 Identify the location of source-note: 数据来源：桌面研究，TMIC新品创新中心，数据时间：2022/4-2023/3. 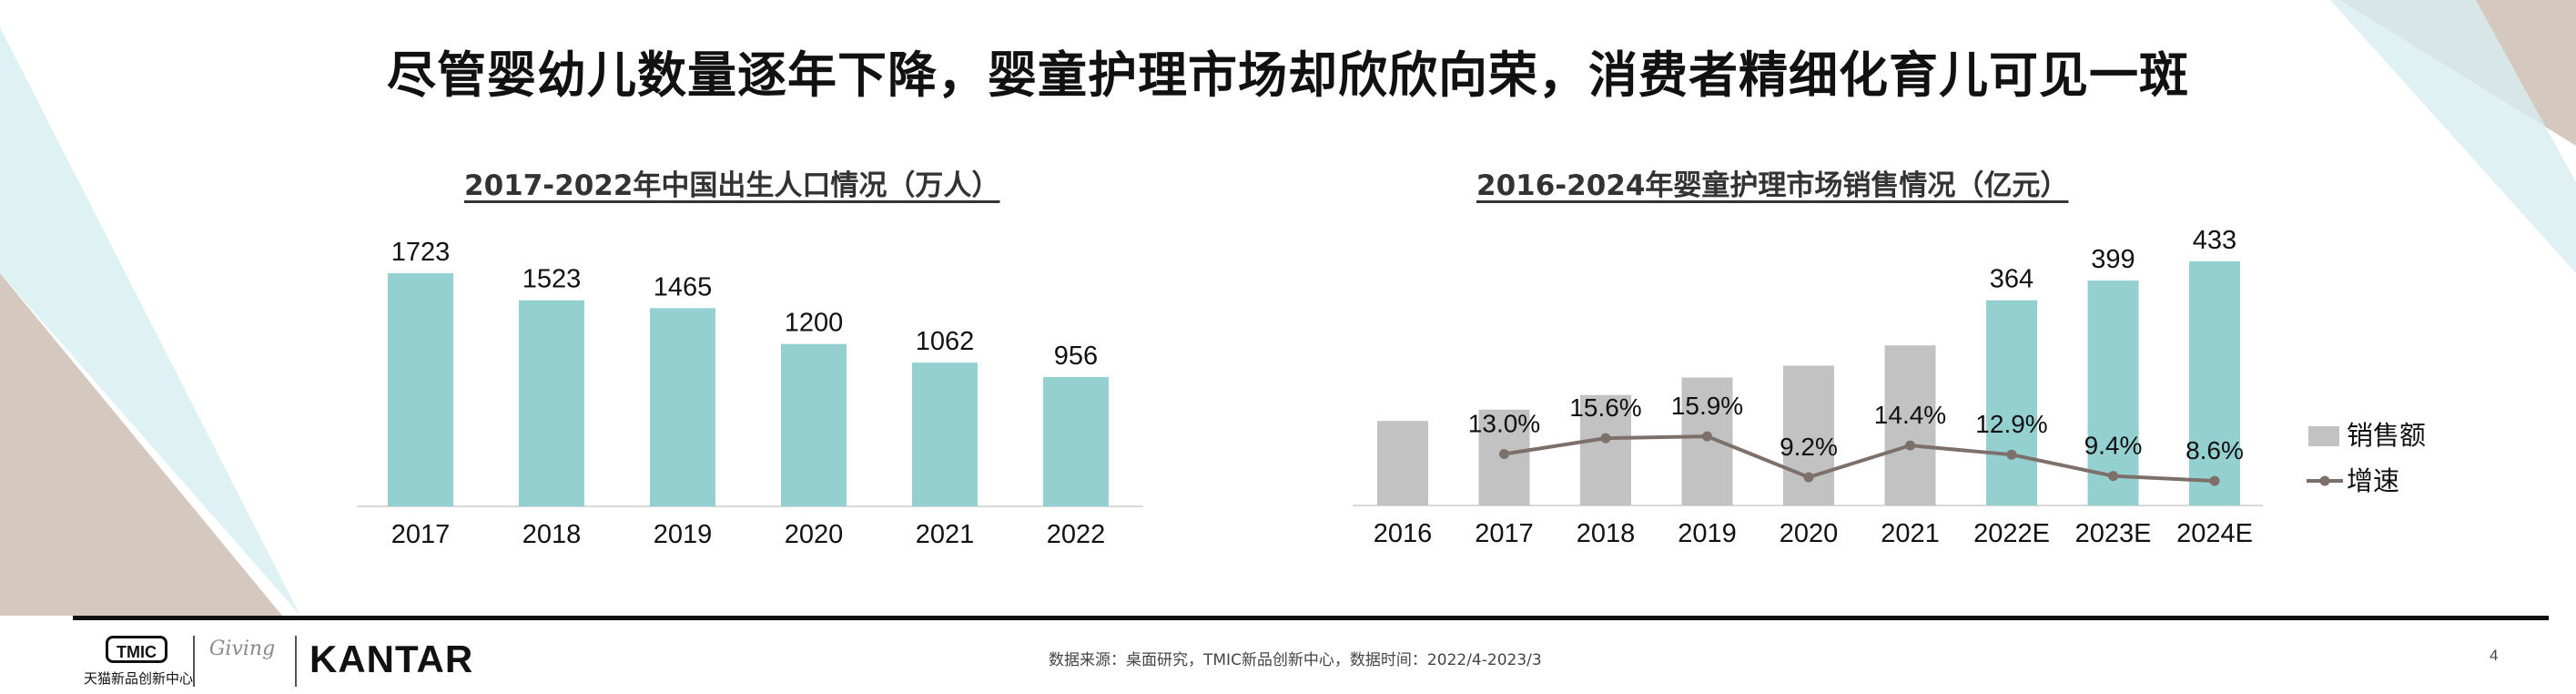
(1295, 660).